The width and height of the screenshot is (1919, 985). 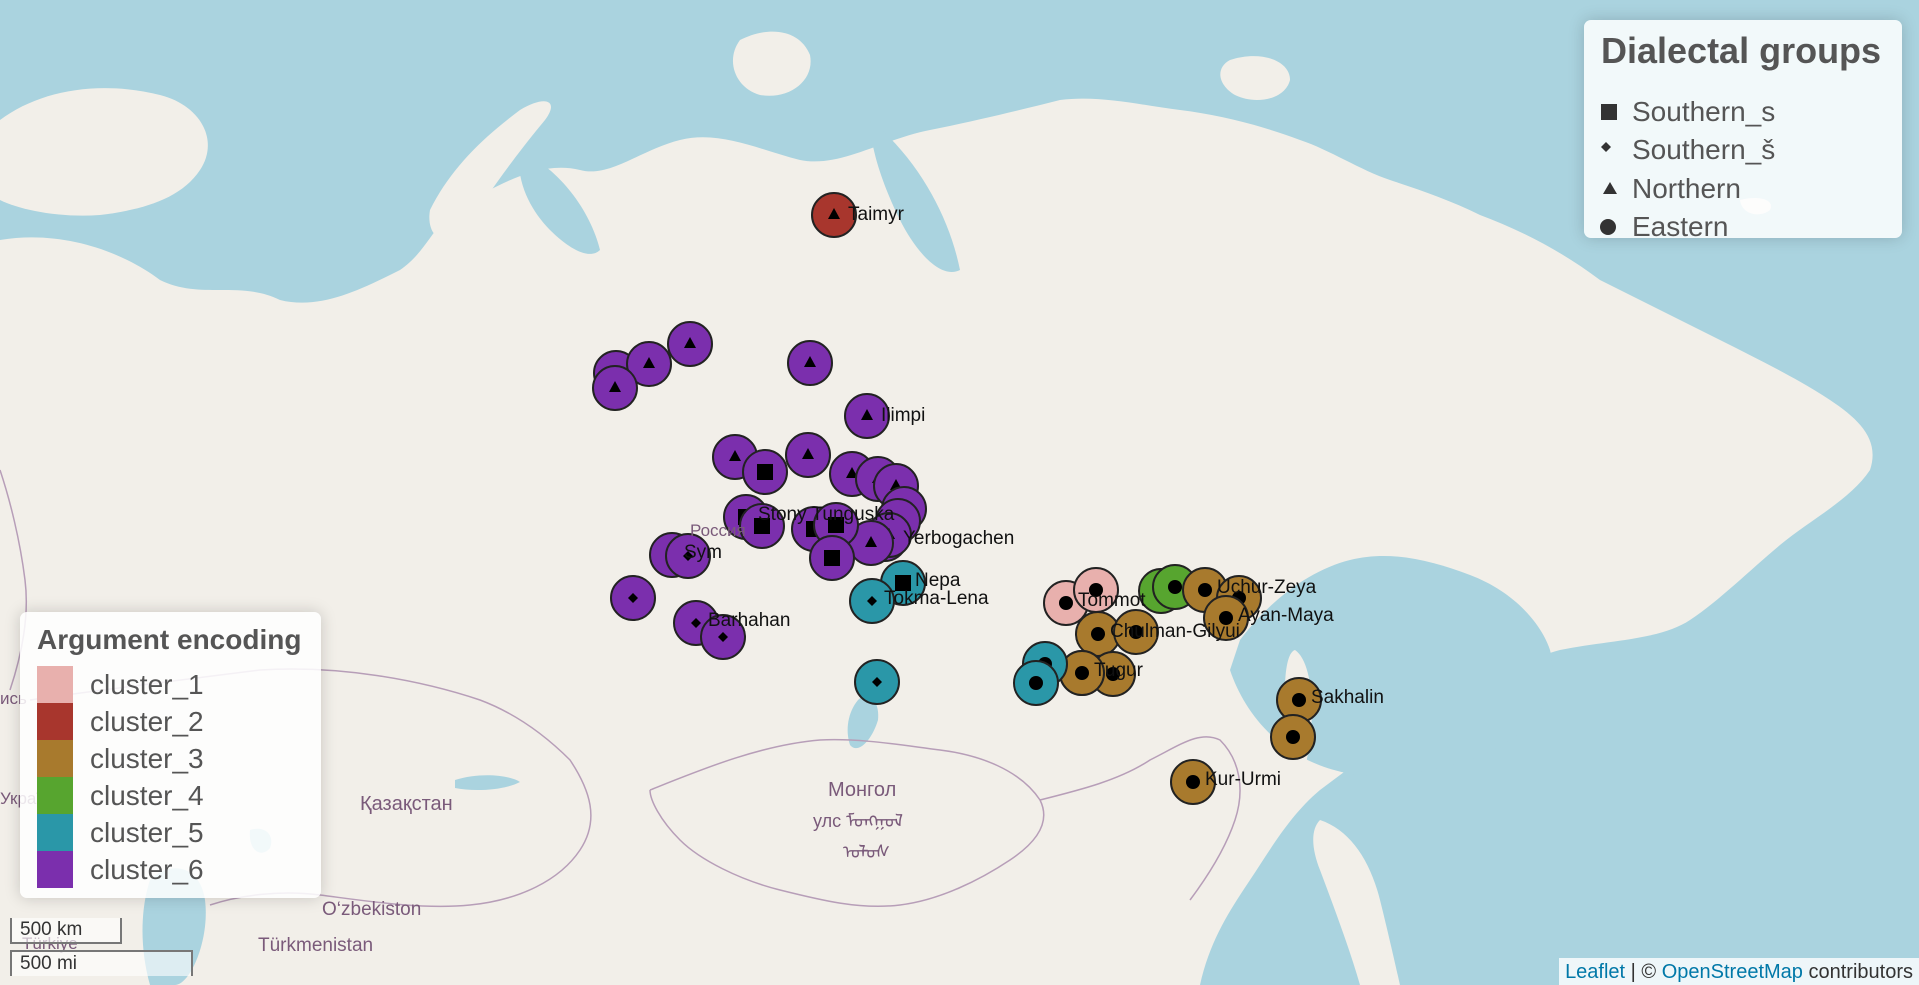 What do you see at coordinates (703, 552) in the screenshot?
I see `marker-label: Sym` at bounding box center [703, 552].